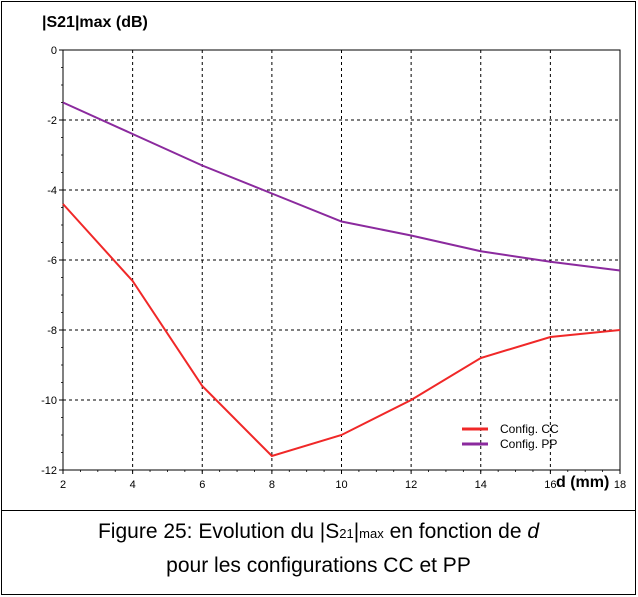 This screenshot has height=597, width=638. What do you see at coordinates (272, 485) in the screenshot?
I see `x-tick-label: 8` at bounding box center [272, 485].